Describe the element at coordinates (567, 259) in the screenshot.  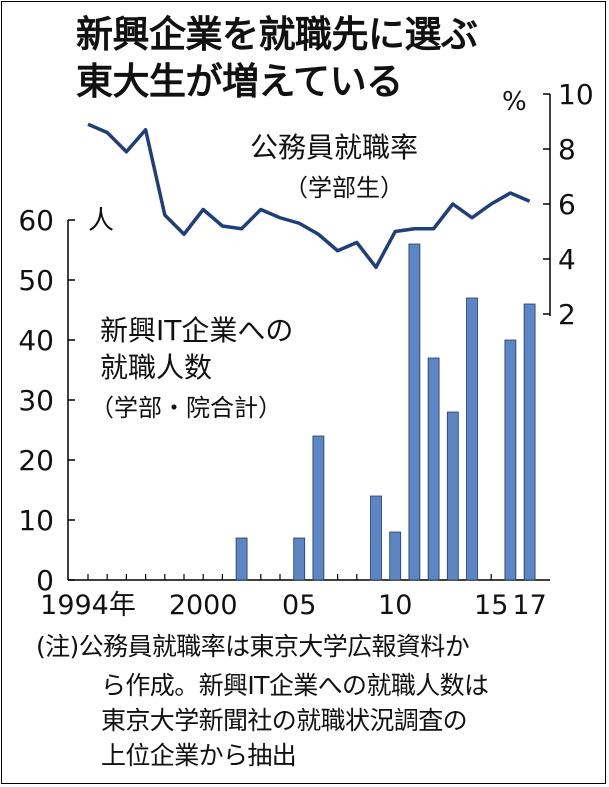
I see `right-axis-tick-label: 4` at that location.